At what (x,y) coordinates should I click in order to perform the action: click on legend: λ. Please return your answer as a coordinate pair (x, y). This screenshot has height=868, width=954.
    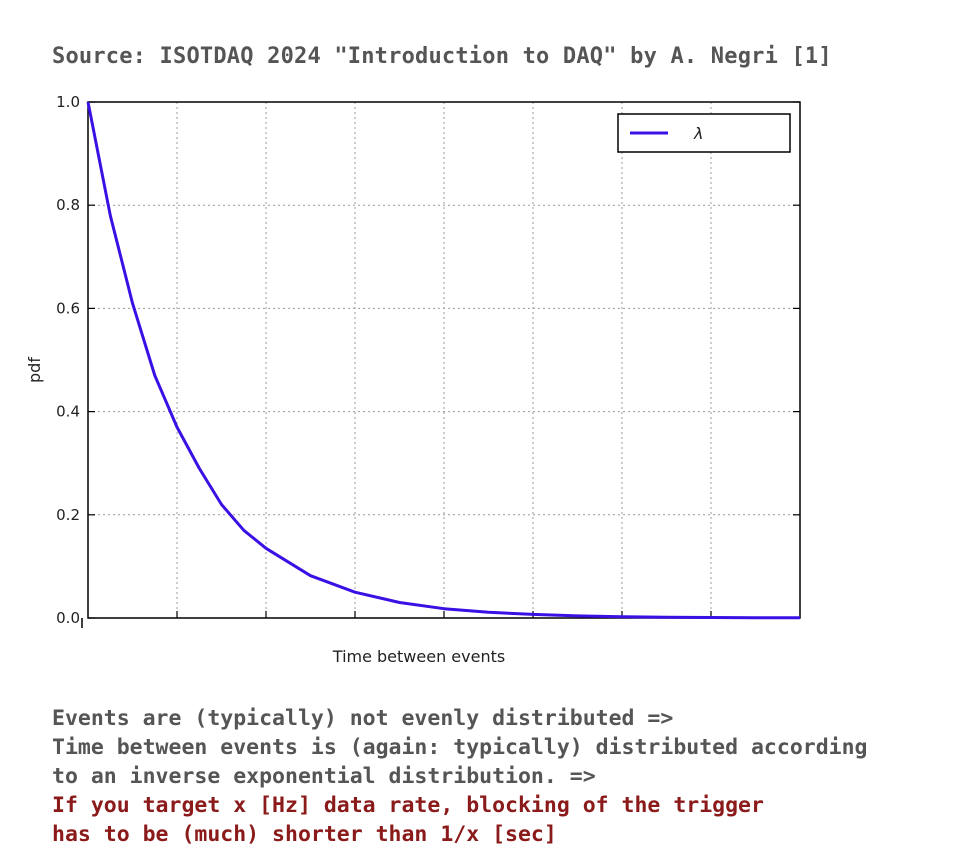
    Looking at the image, I should click on (704, 133).